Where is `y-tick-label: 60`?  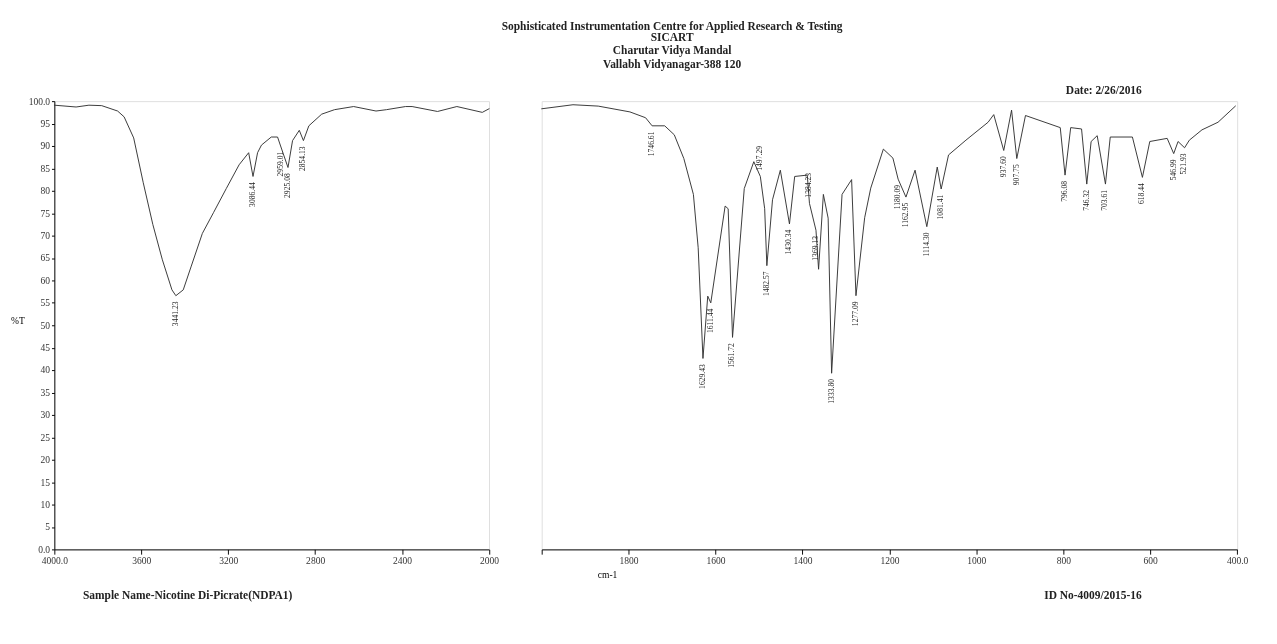 y-tick-label: 60 is located at coordinates (45, 280).